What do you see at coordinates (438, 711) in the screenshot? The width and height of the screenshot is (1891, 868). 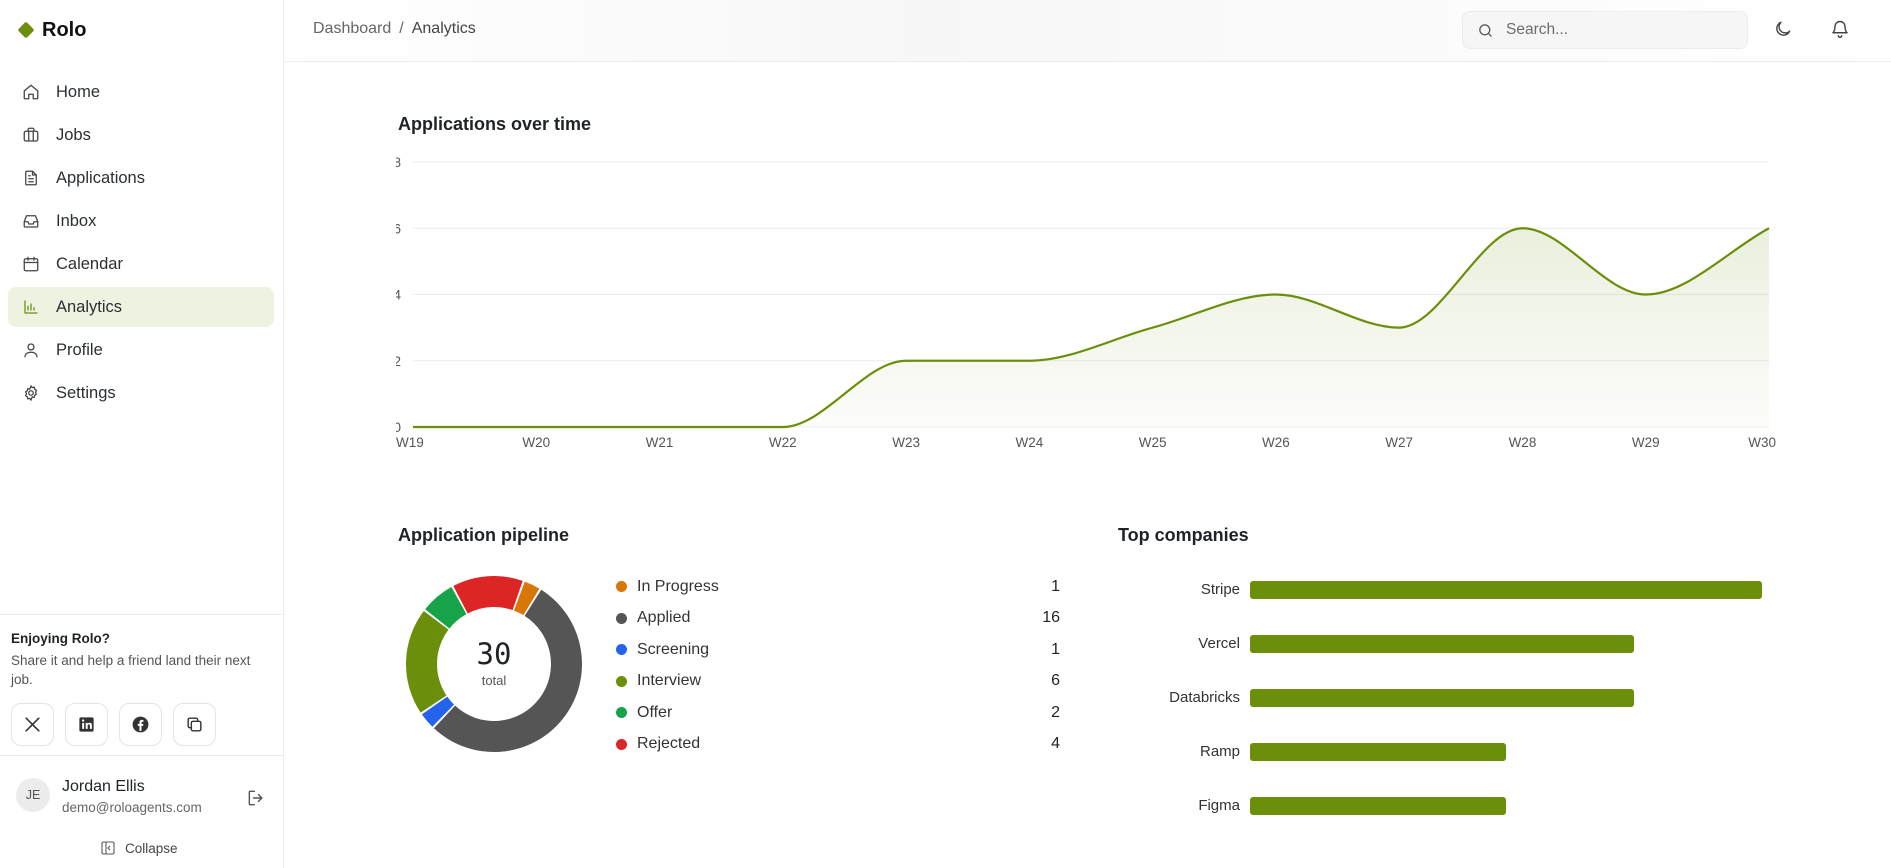 I see `donut-slice-screening` at bounding box center [438, 711].